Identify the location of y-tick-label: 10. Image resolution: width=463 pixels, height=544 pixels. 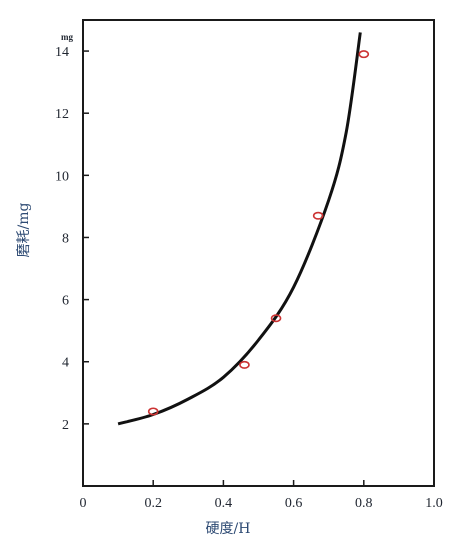
(62, 176).